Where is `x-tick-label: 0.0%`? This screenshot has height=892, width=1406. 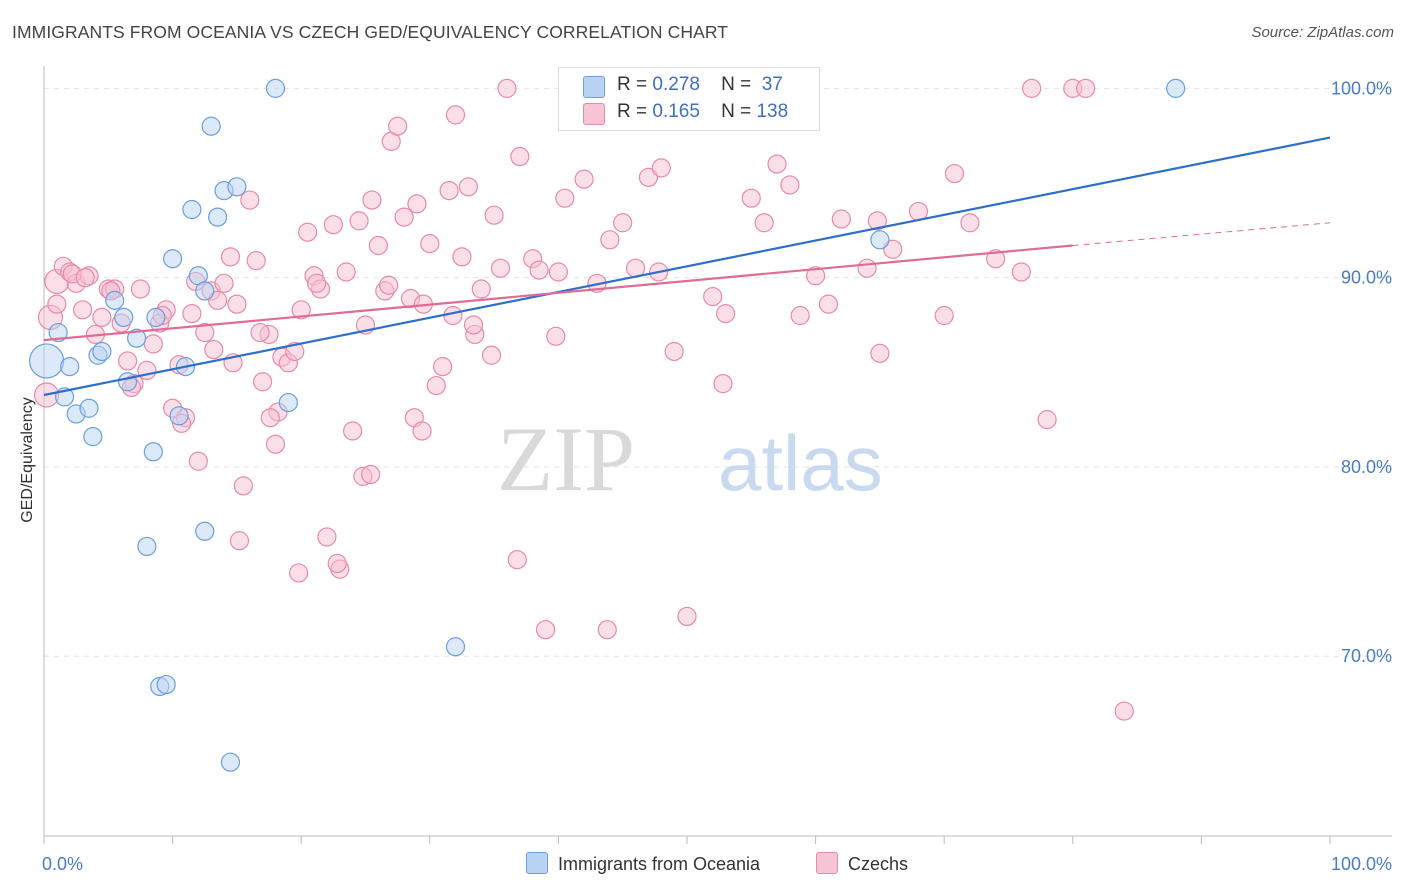 x-tick-label: 0.0% is located at coordinates (62, 864).